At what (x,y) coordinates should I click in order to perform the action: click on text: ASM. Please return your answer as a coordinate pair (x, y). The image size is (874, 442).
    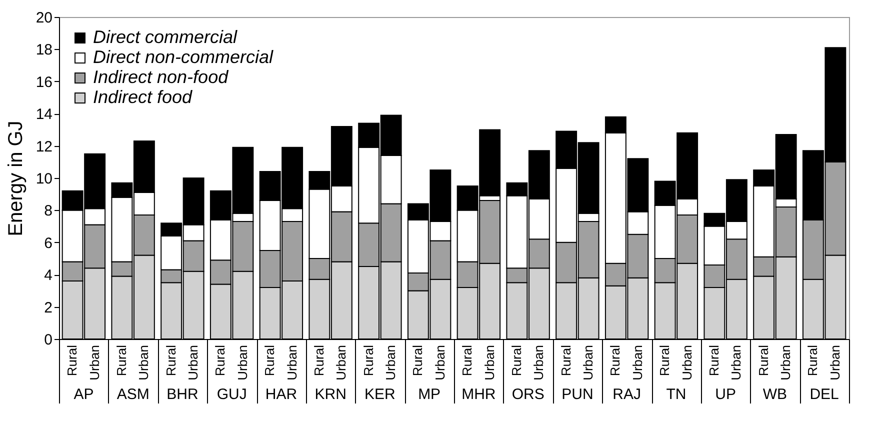
    Looking at the image, I should click on (133, 394).